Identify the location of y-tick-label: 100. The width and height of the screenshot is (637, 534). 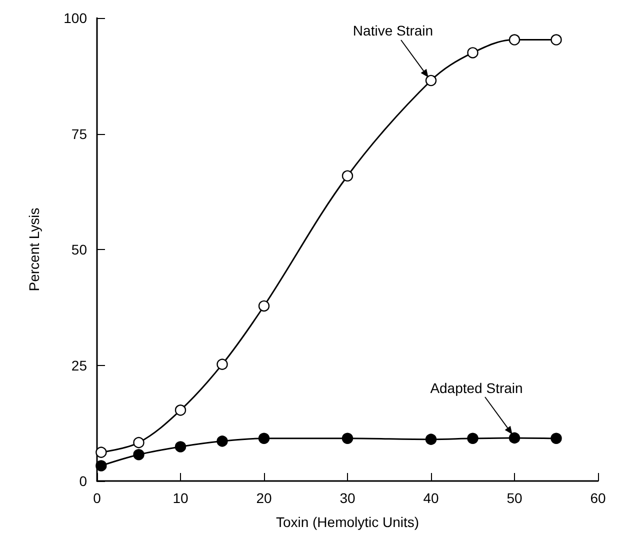
(76, 18).